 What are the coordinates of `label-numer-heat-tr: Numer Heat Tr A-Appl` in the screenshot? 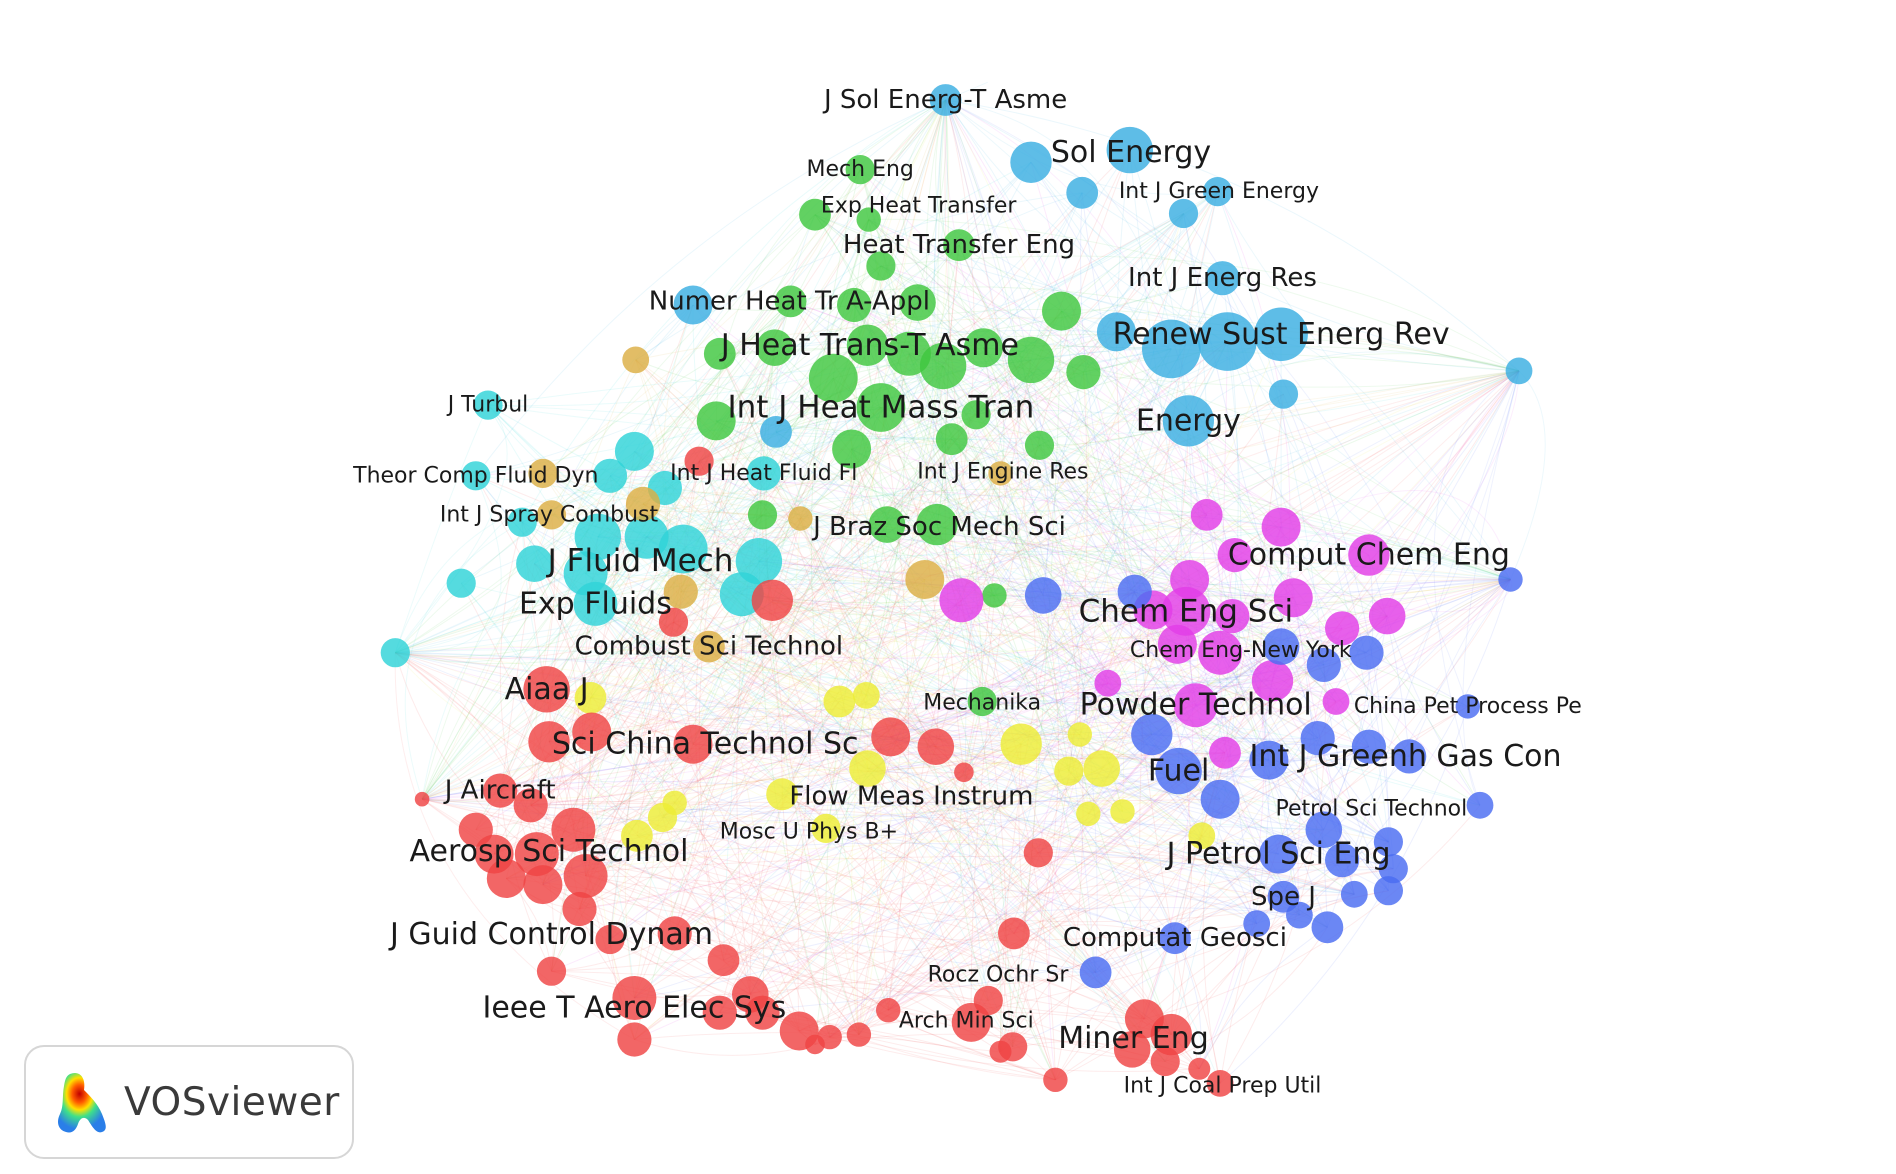 It's located at (789, 301).